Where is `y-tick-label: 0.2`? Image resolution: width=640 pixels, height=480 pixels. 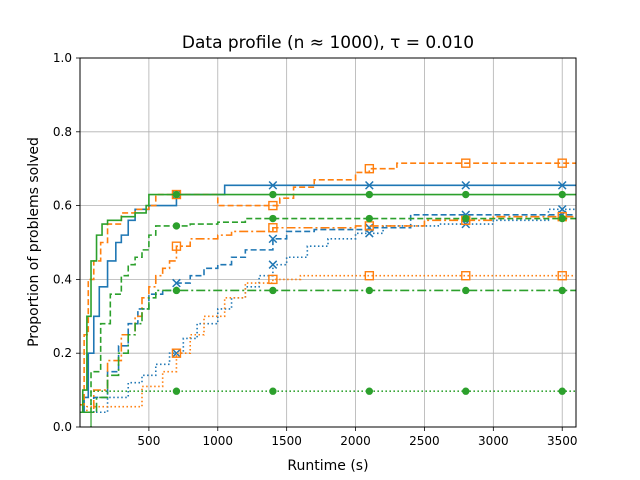 y-tick-label: 0.2 is located at coordinates (62, 353).